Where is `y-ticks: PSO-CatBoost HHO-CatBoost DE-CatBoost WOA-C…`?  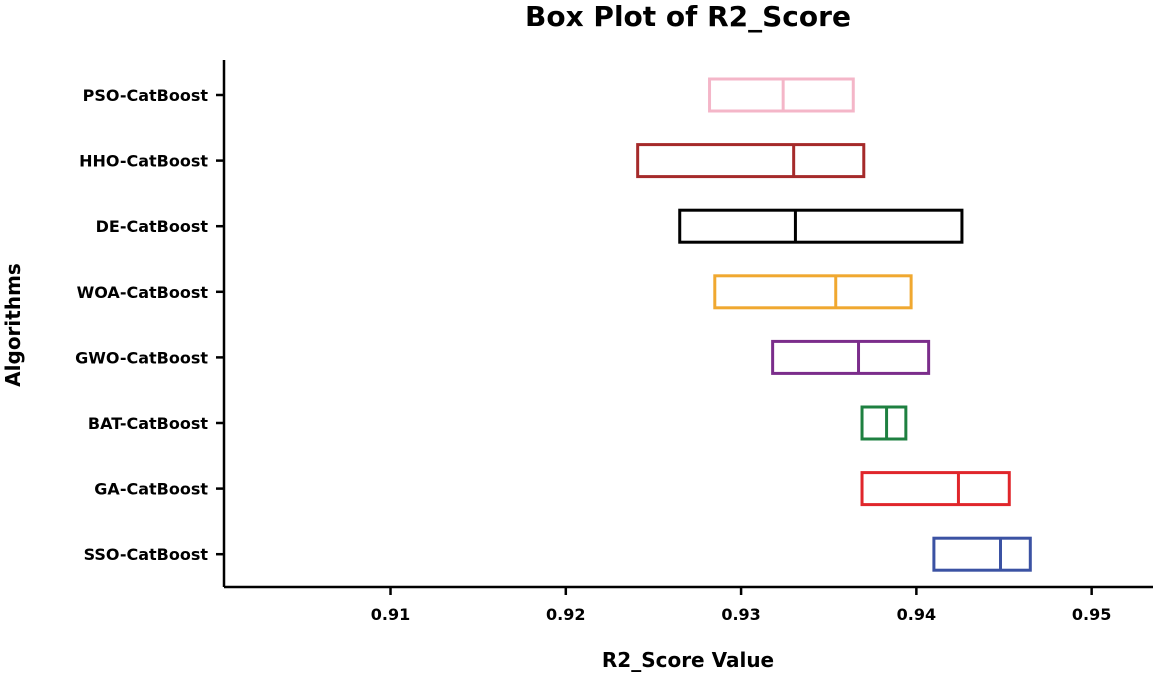
y-ticks: PSO-CatBoost HHO-CatBoost DE-CatBoost WOA-C… is located at coordinates (149, 325).